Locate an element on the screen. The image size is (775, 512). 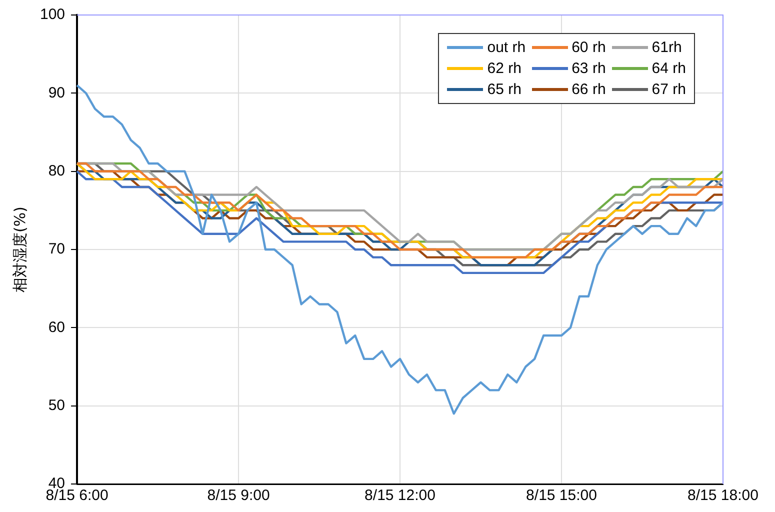
legend-label: 62 rh is located at coordinates (504, 68).